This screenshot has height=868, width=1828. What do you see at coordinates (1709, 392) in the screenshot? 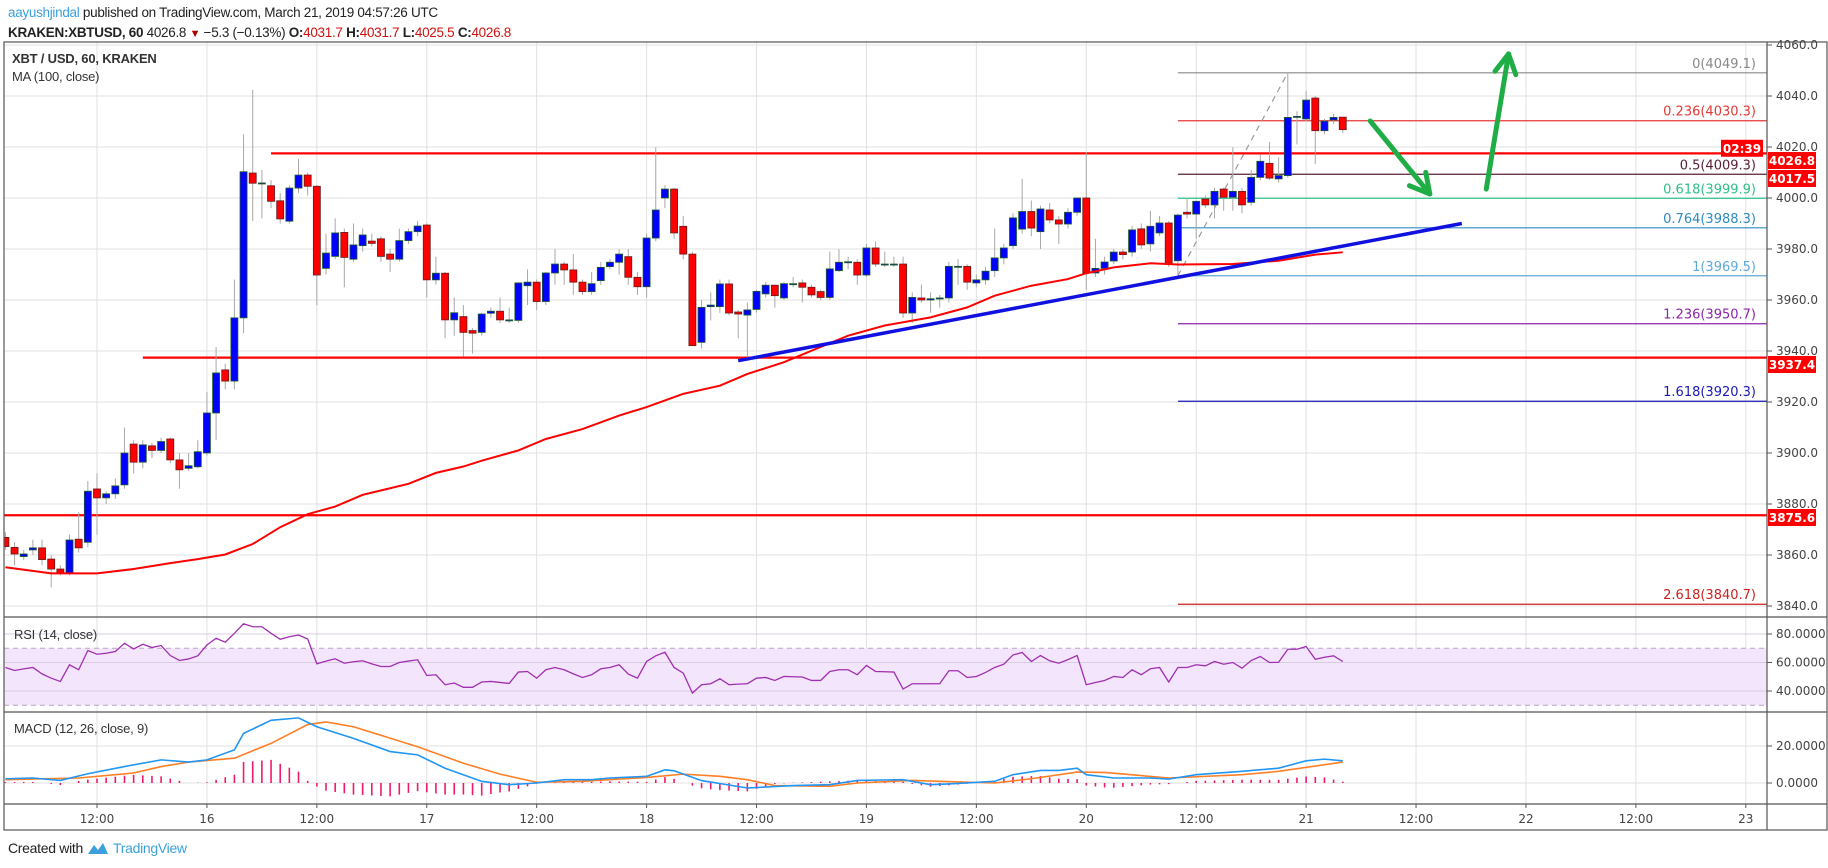
I see `fib-level-label: 1.618(3920.3)` at bounding box center [1709, 392].